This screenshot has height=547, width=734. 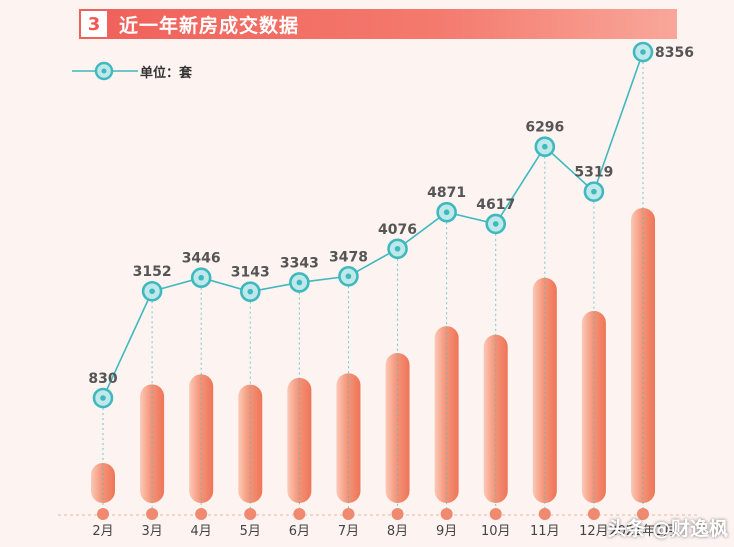 What do you see at coordinates (152, 272) in the screenshot?
I see `data-label: 3152` at bounding box center [152, 272].